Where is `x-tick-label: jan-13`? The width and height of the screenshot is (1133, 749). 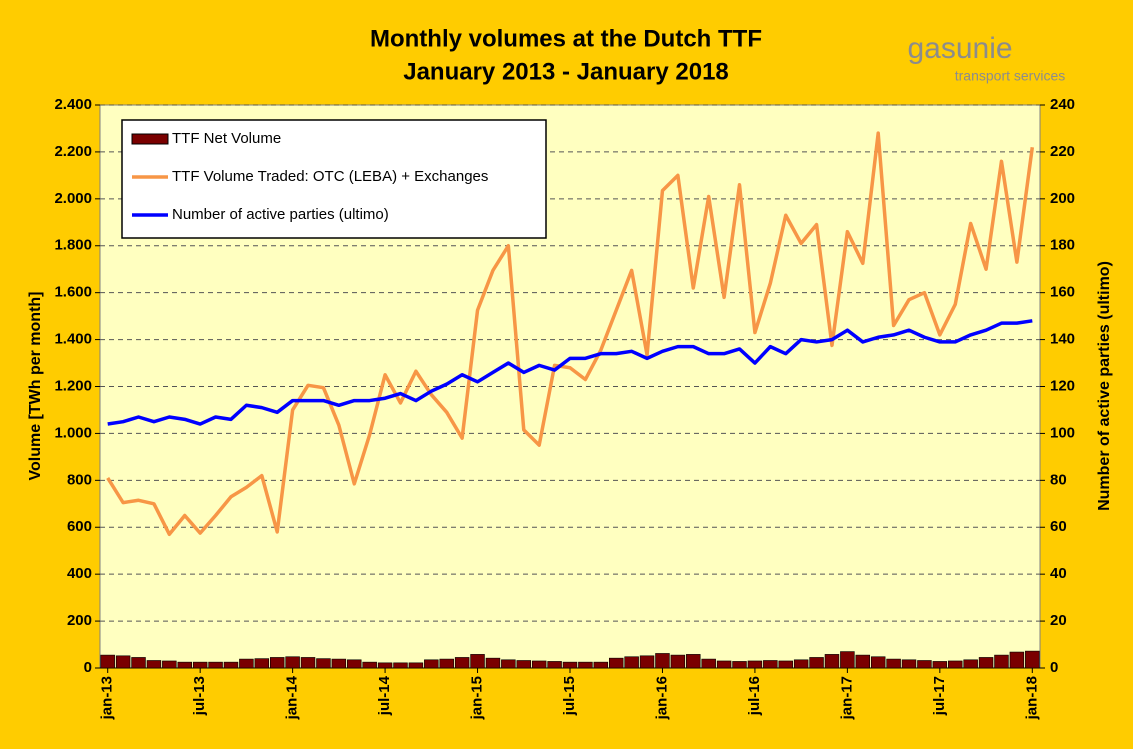 x-tick-label: jan-13 is located at coordinates (107, 698).